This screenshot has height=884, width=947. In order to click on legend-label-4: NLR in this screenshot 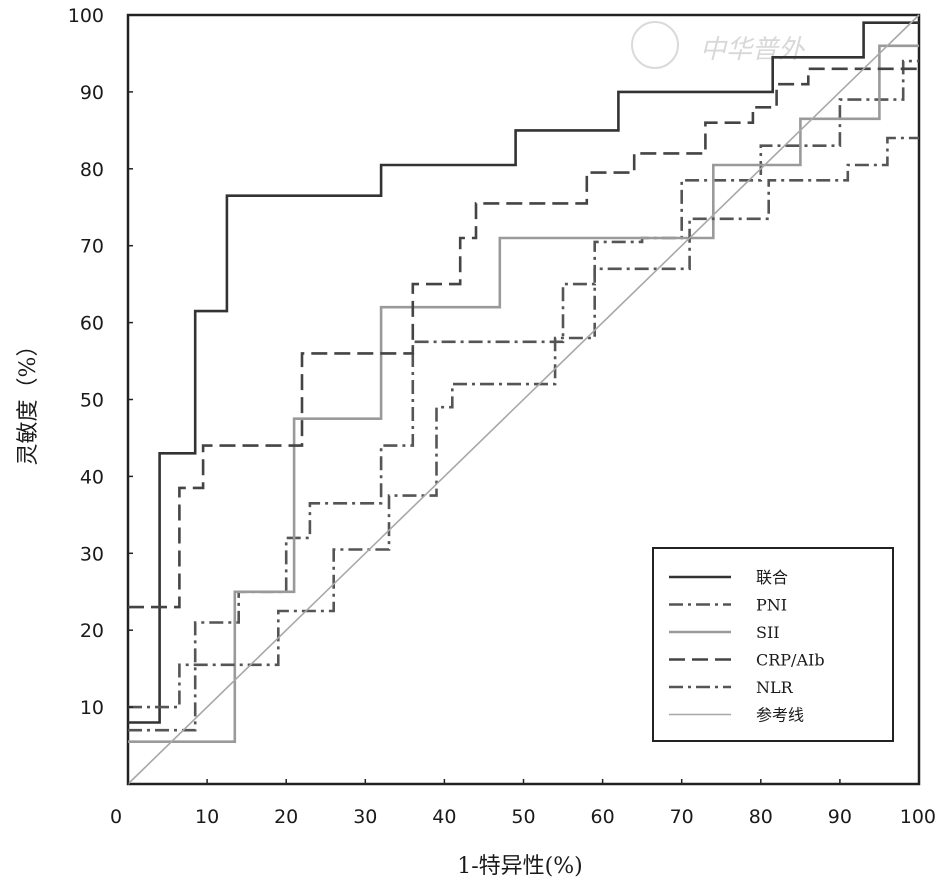, I will do `click(775, 687)`.